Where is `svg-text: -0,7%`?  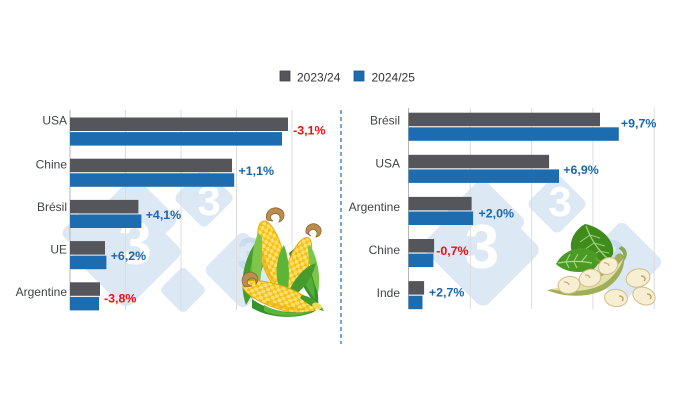
svg-text: -0,7% is located at coordinates (452, 251).